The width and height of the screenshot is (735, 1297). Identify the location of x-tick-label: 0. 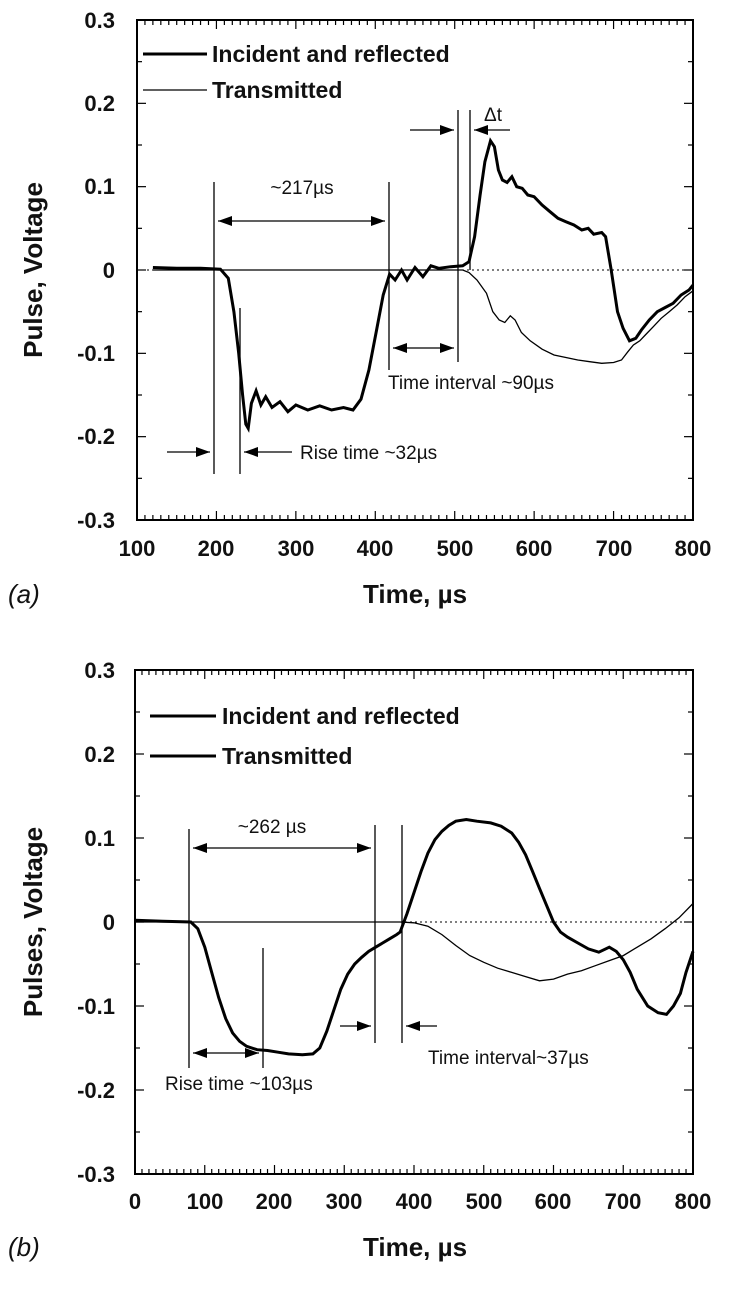
(135, 1201).